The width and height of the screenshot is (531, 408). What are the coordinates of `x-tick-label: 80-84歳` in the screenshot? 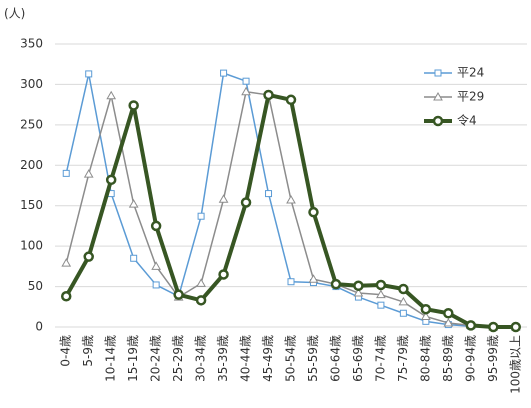 It's located at (425, 358).